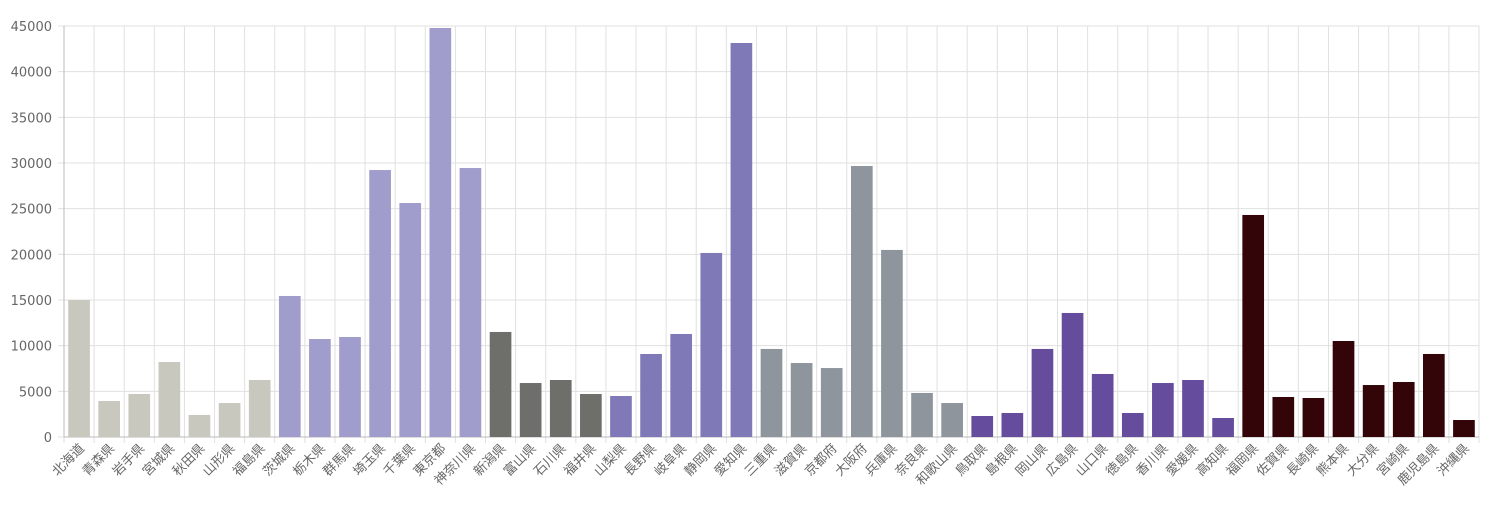 The height and width of the screenshot is (508, 1486). What do you see at coordinates (730, 460) in the screenshot?
I see `x-tick-label: 愛知県` at bounding box center [730, 460].